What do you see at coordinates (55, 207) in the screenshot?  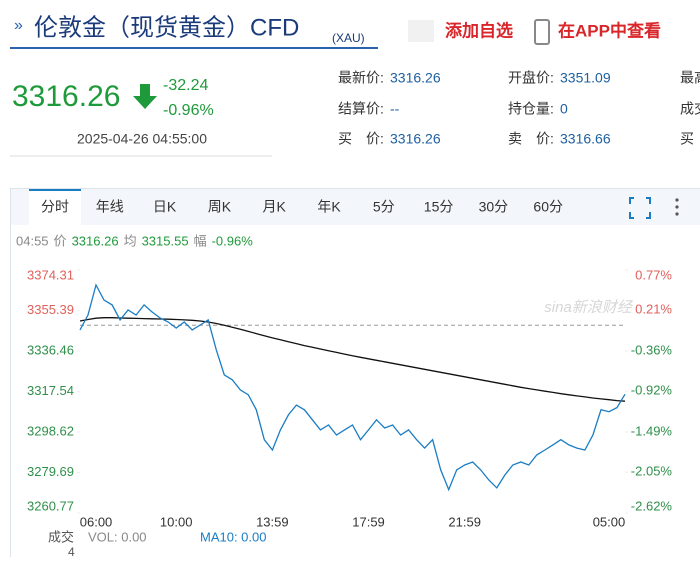 I see `tab: 分时` at bounding box center [55, 207].